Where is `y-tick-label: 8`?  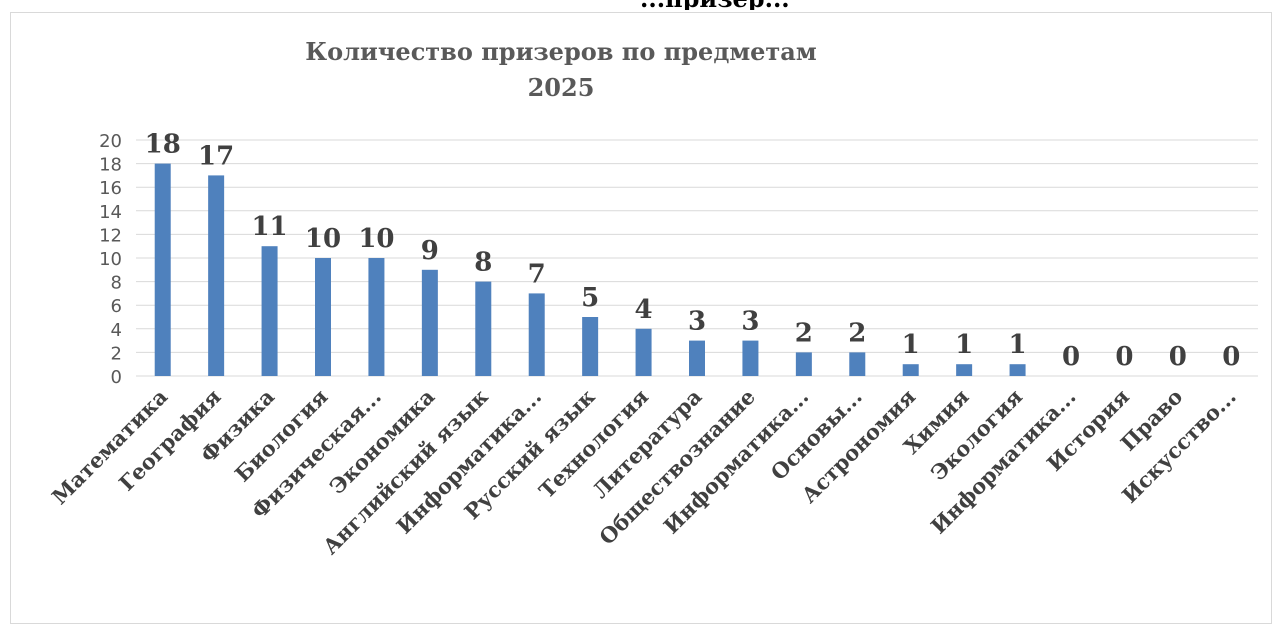
y-tick-label: 8 is located at coordinates (116, 283).